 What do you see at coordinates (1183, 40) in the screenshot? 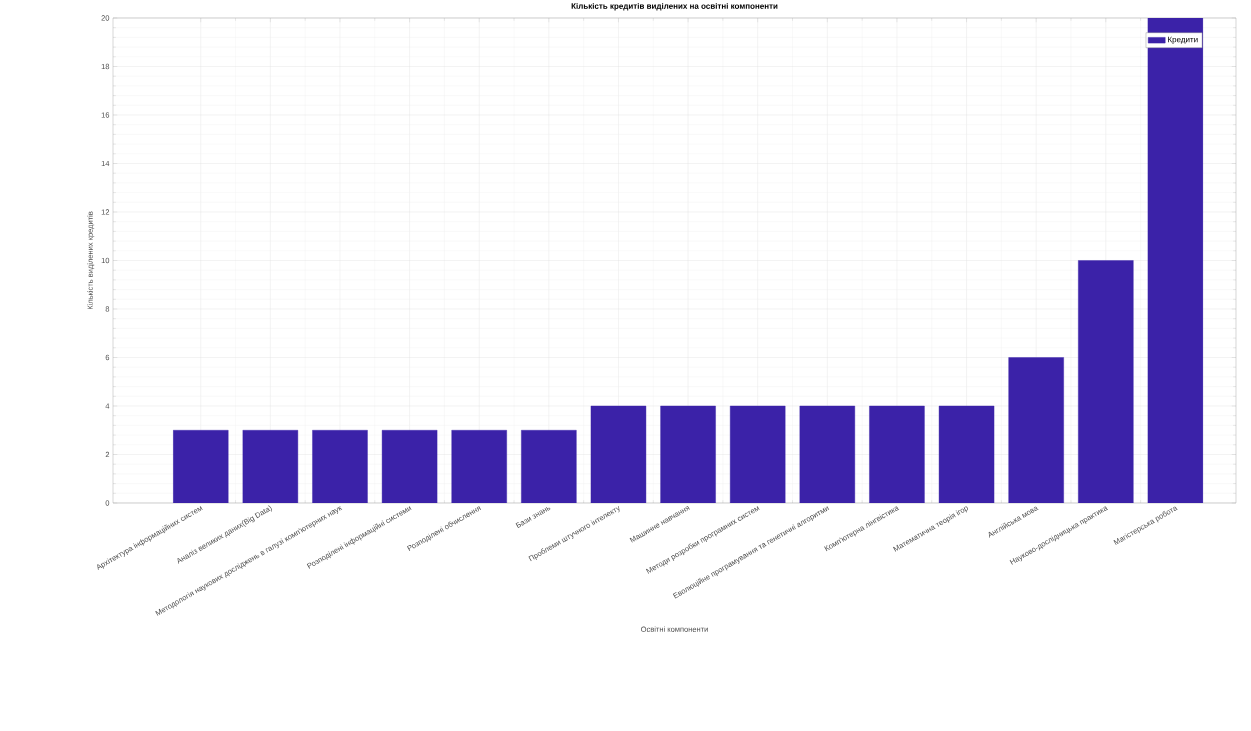
I see `legend-label: Кредити` at bounding box center [1183, 40].